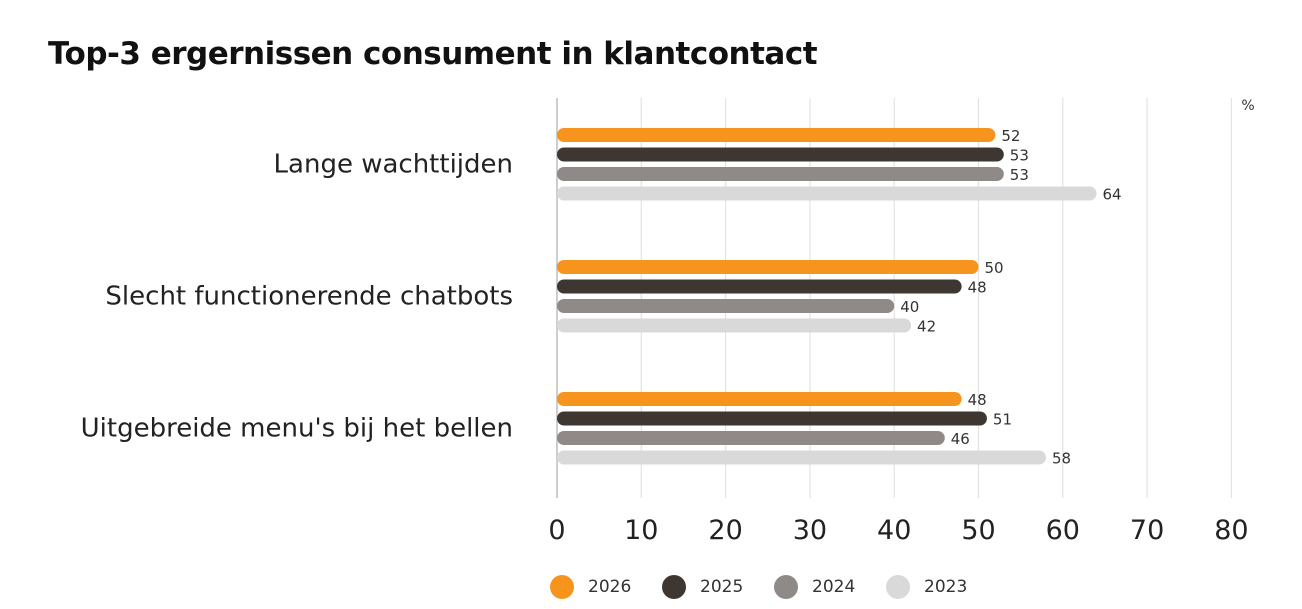 Image resolution: width=1302 pixels, height=609 pixels. Describe the element at coordinates (1112, 195) in the screenshot. I see `data-label: 64` at that location.